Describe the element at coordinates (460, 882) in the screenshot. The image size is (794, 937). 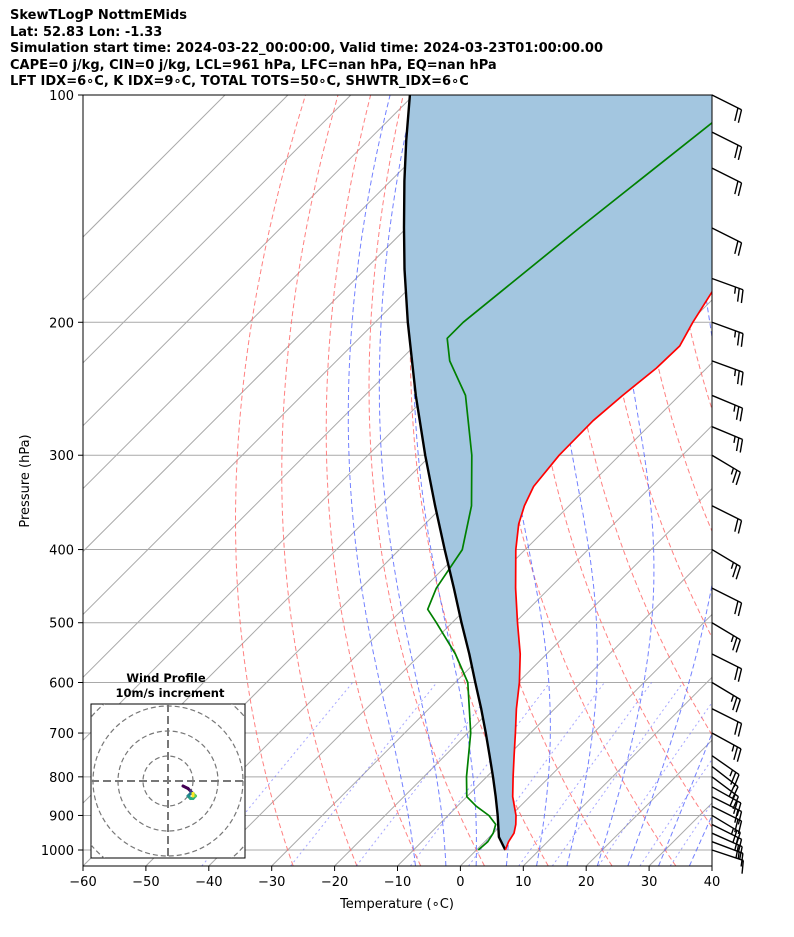
I see `x-tick-label: 0` at that location.